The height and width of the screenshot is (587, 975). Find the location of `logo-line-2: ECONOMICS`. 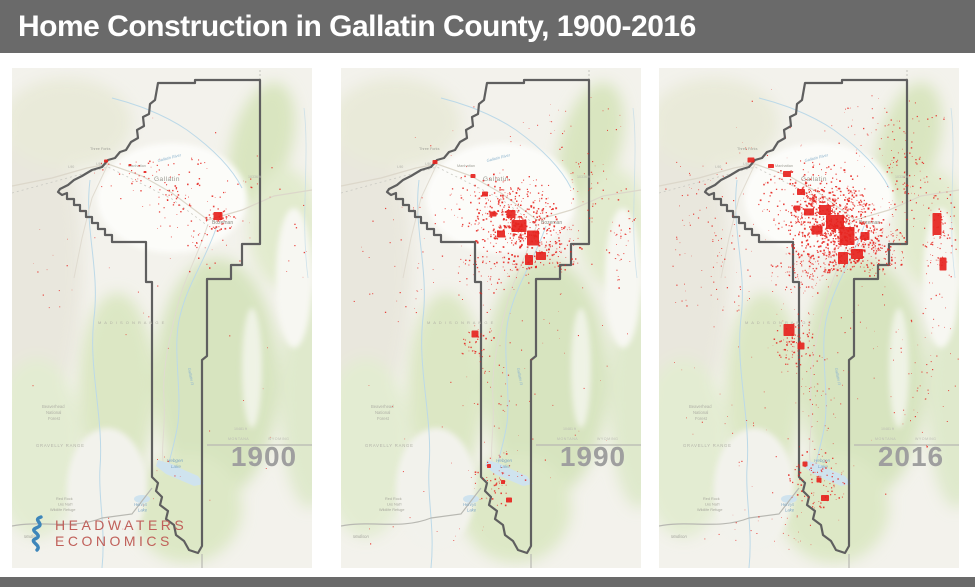

logo-line-2: ECONOMICS is located at coordinates (114, 541).